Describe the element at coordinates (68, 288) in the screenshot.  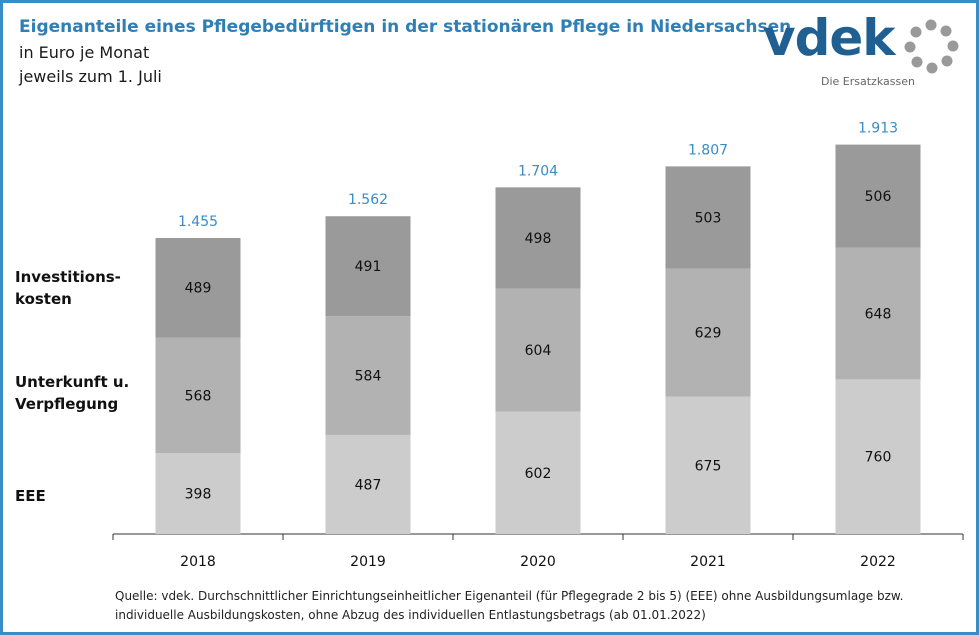
I see `legend-investitionskosten: Investitions- kosten` at that location.